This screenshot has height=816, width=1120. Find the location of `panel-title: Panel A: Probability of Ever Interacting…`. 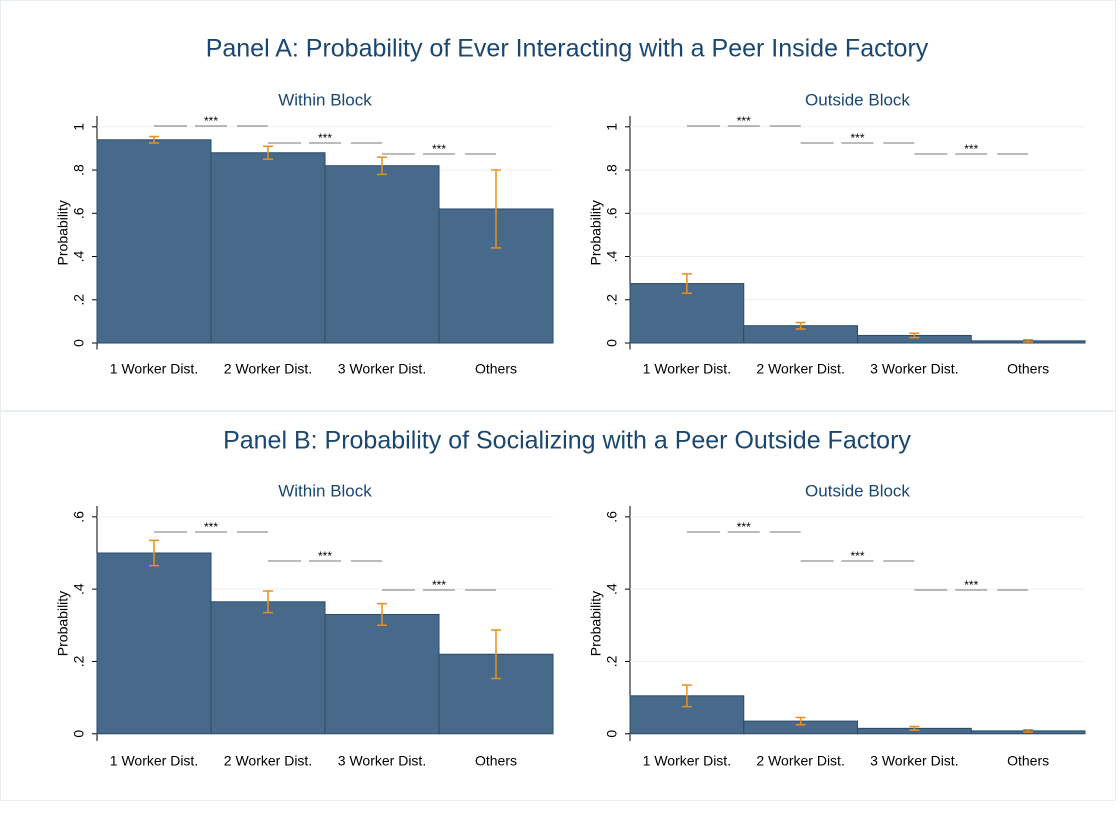

panel-title: Panel A: Probability of Ever Interacting… is located at coordinates (567, 49).